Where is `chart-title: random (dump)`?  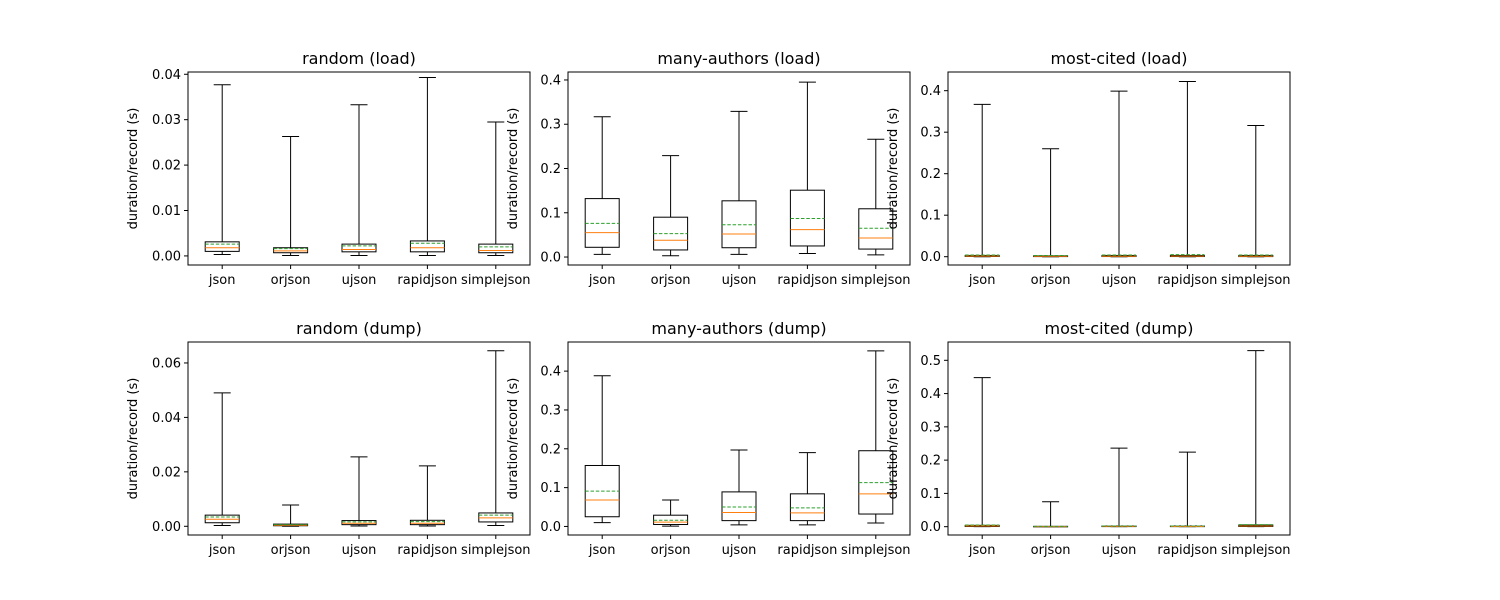 chart-title: random (dump) is located at coordinates (359, 328).